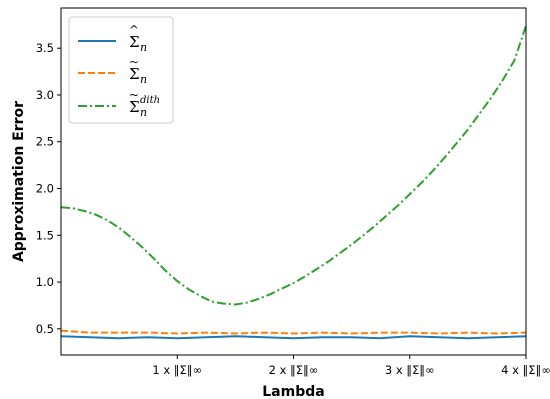 The width and height of the screenshot is (550, 399). Describe the element at coordinates (134, 42) in the screenshot. I see `legend-label-0: Σ` at that location.